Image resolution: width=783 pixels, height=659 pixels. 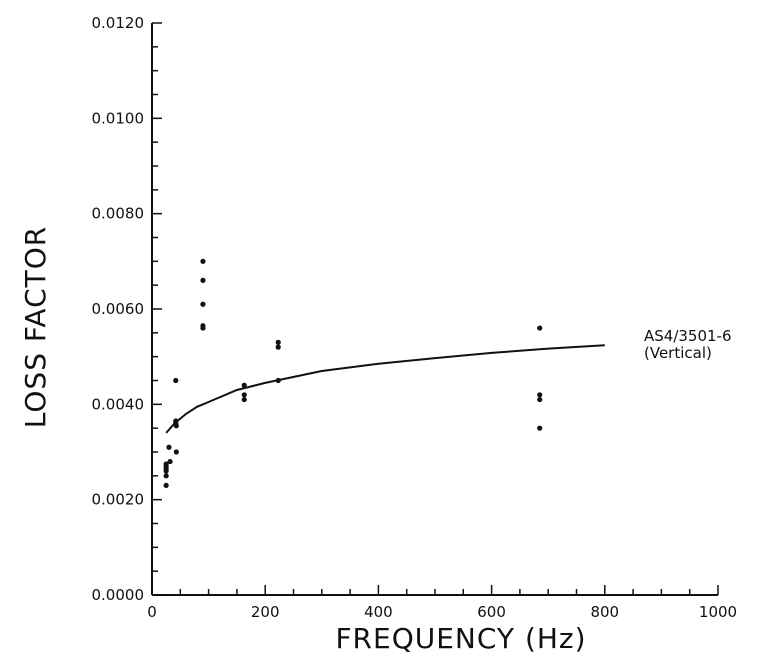 I want to click on x-tick-label: 1000, so click(x=718, y=612).